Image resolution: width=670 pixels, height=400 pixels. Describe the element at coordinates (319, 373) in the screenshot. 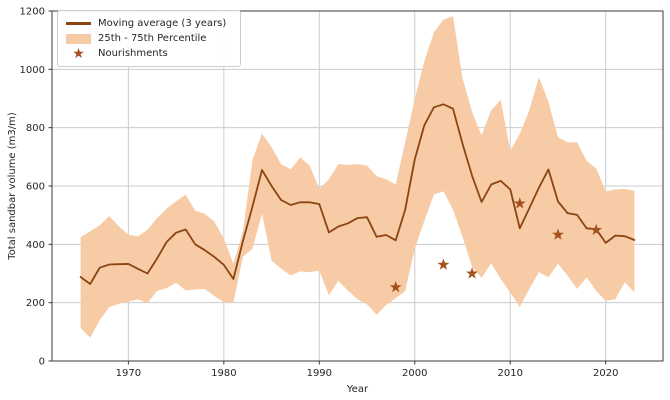

I see `x-tick-label: 1990` at that location.